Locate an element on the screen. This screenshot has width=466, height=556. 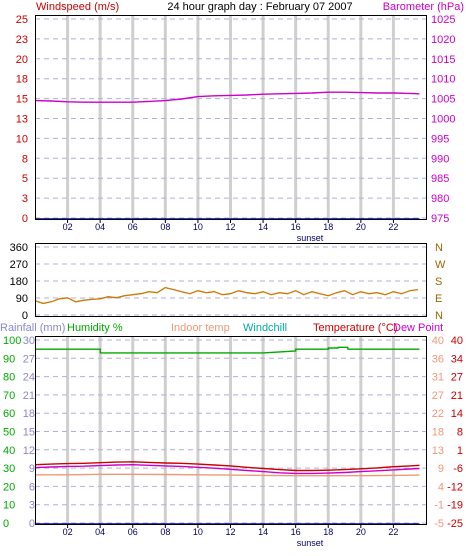
wind-direction-tick-label: 90 is located at coordinates (22, 299).